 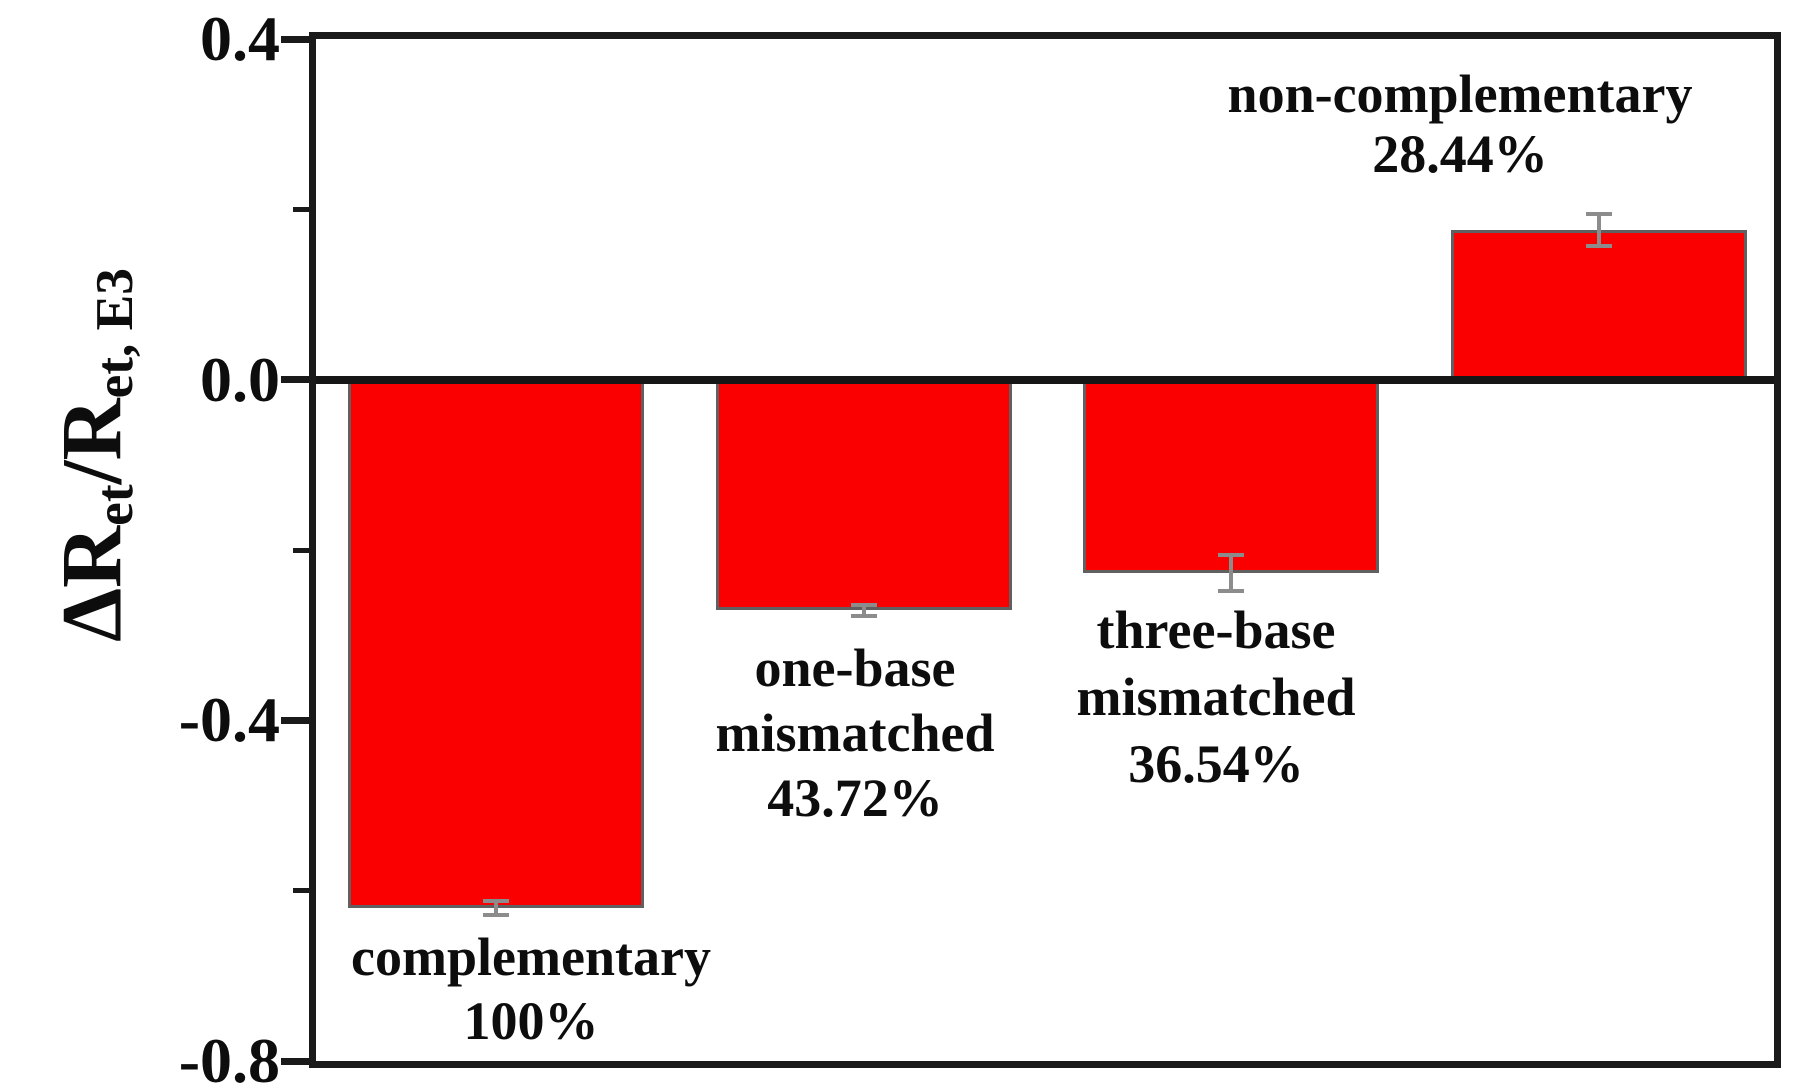 What do you see at coordinates (531, 1021) in the screenshot?
I see `bar-label-percent: 100%` at bounding box center [531, 1021].